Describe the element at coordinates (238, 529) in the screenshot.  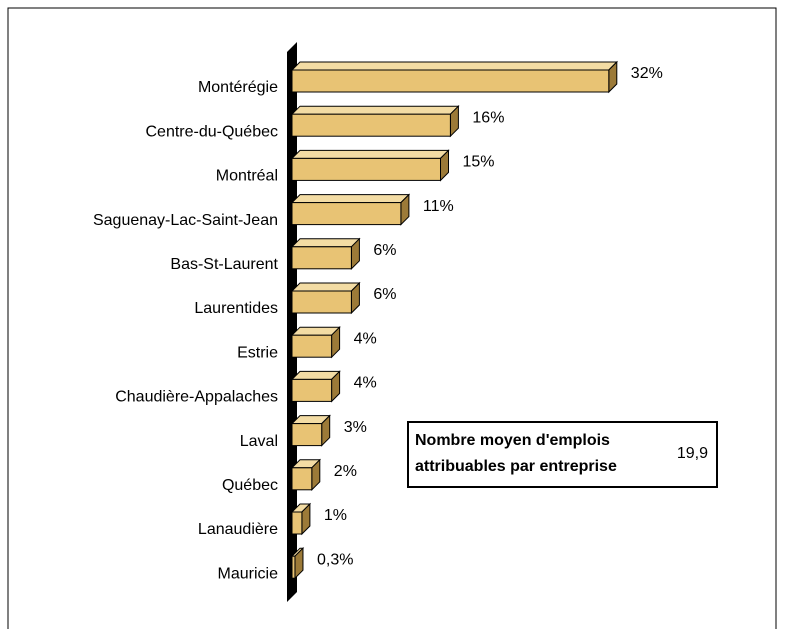
I see `category-label: Lanaudière` at that location.